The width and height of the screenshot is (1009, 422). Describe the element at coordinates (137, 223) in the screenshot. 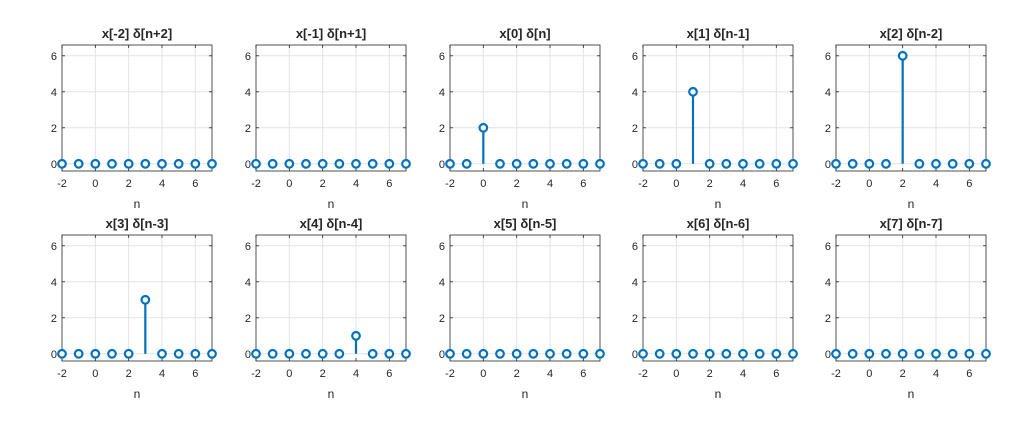

I see `subplot-title: x[3] δ[n-3]` at that location.